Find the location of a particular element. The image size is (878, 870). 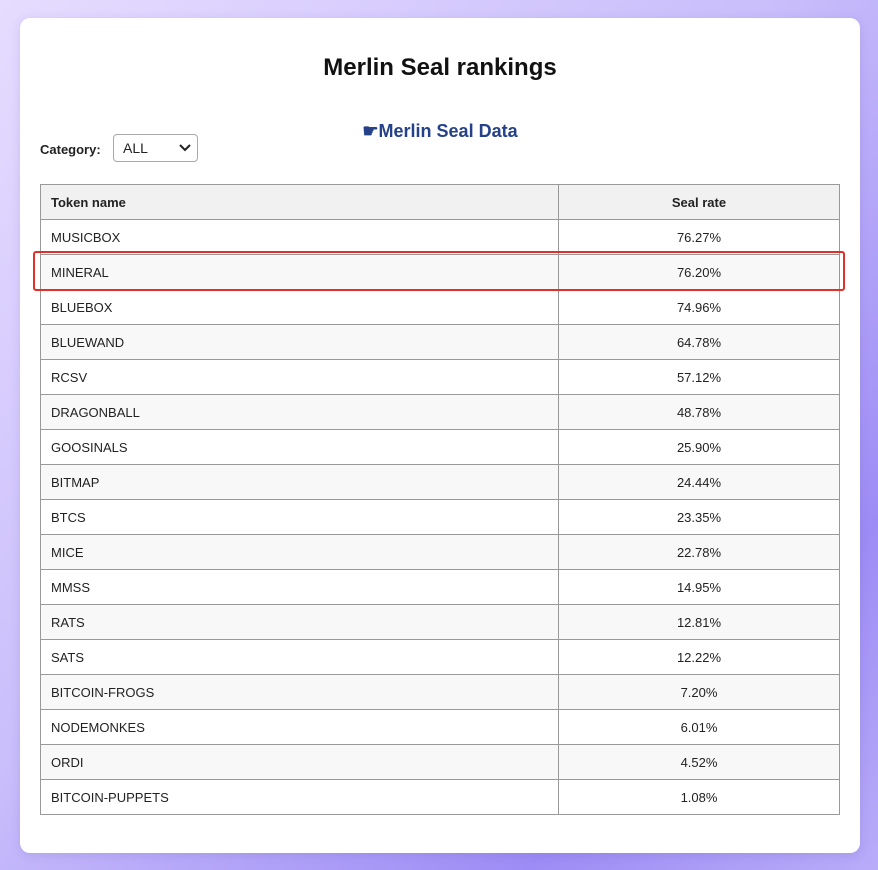

seal-rate: 24.44% is located at coordinates (699, 482).